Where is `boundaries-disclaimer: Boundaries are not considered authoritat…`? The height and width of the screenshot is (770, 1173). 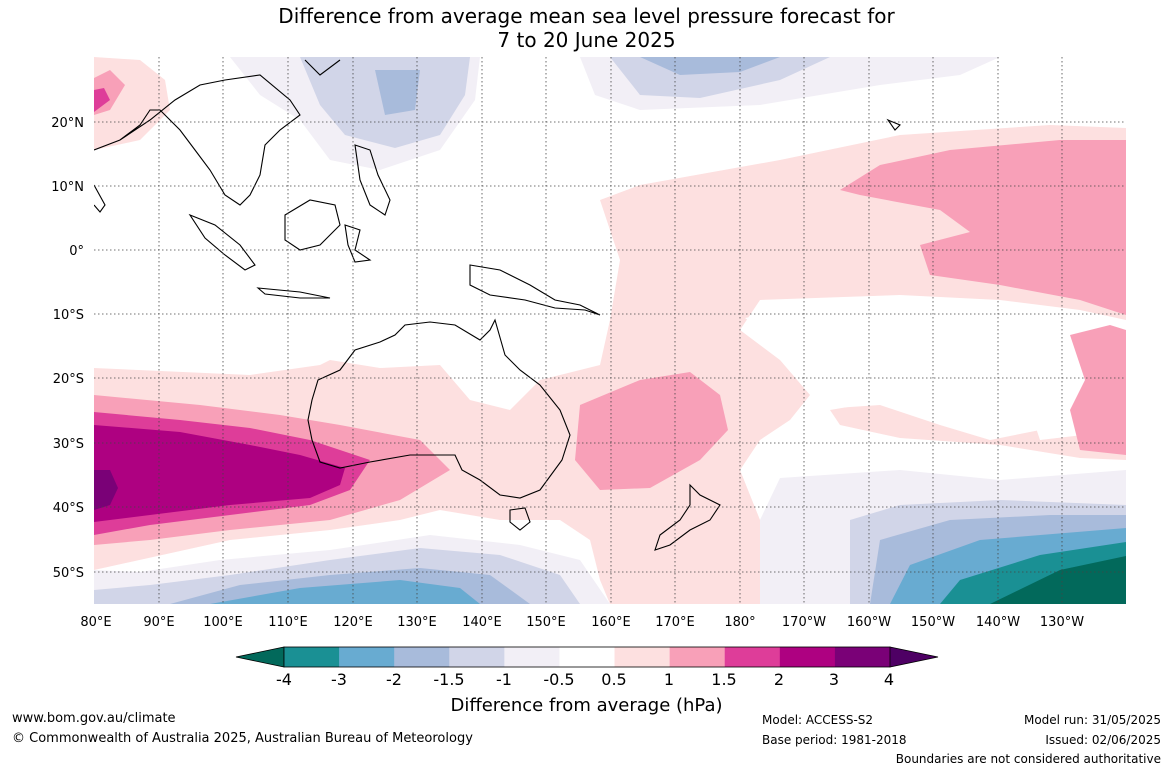 boundaries-disclaimer: Boundaries are not considered authoritat… is located at coordinates (1028, 759).